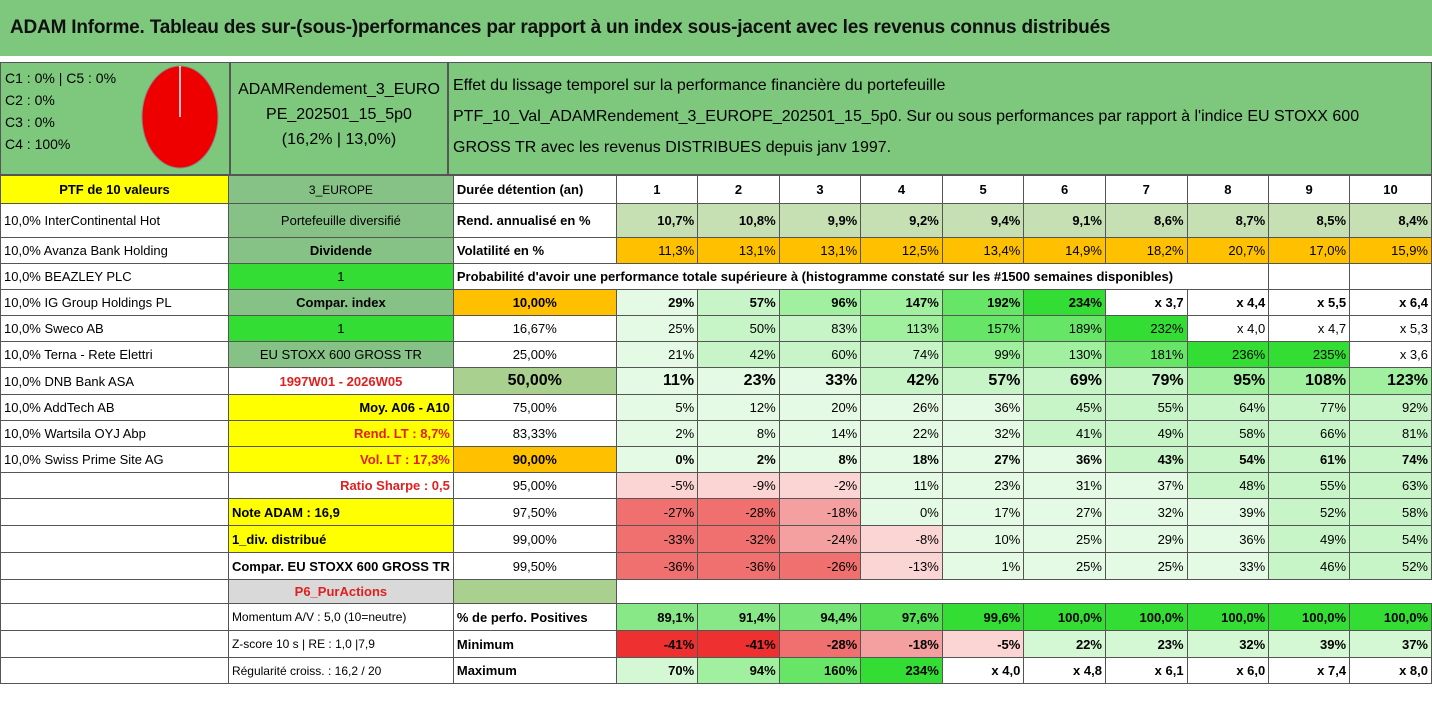 This screenshot has height=717, width=1432. What do you see at coordinates (657, 189) in the screenshot?
I see `year-header: 1` at bounding box center [657, 189].